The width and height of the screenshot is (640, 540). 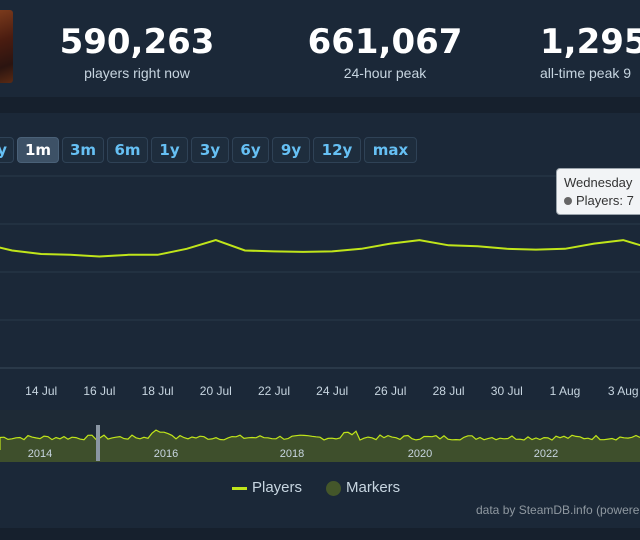 What do you see at coordinates (166, 454) in the screenshot?
I see `navigator-year-label: 2016` at bounding box center [166, 454].